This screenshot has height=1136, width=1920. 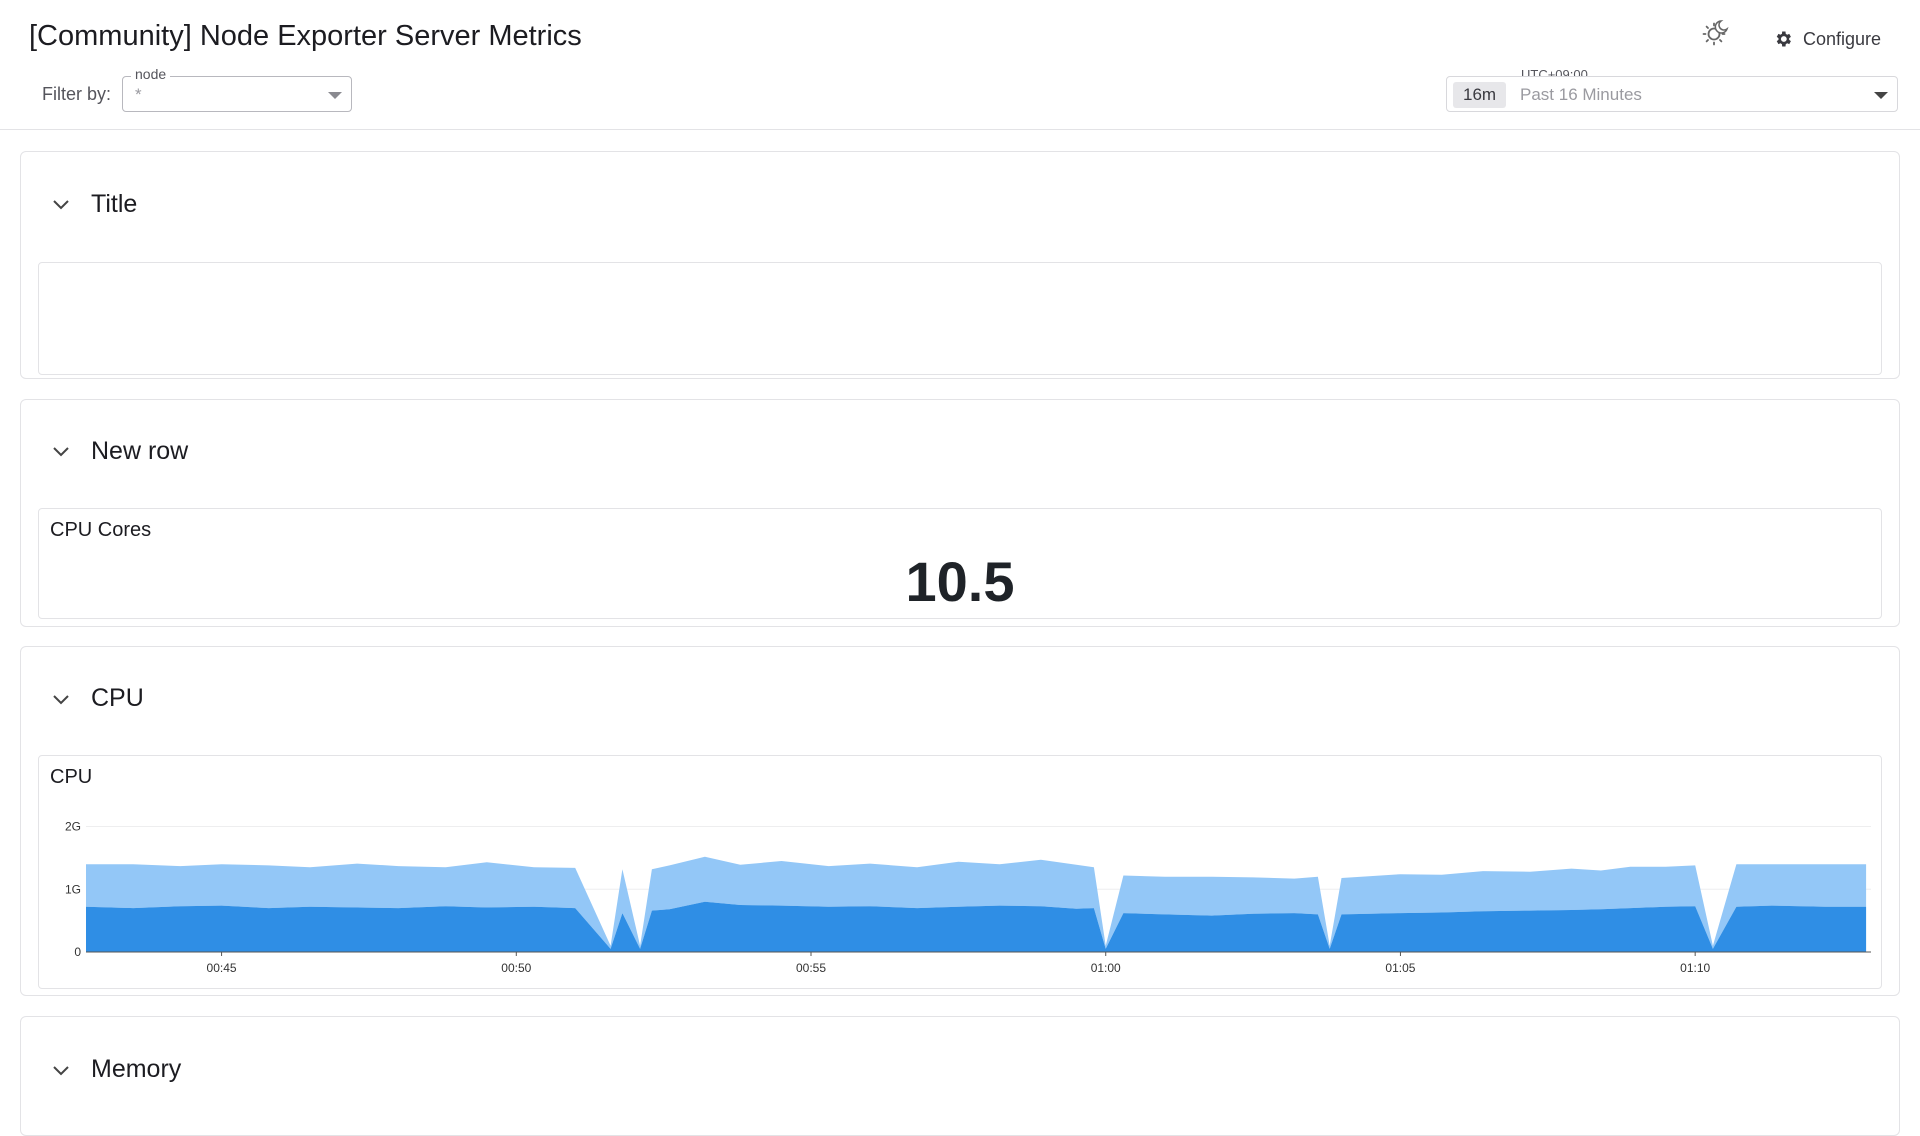 I want to click on series-area-upper, so click(x=976, y=902).